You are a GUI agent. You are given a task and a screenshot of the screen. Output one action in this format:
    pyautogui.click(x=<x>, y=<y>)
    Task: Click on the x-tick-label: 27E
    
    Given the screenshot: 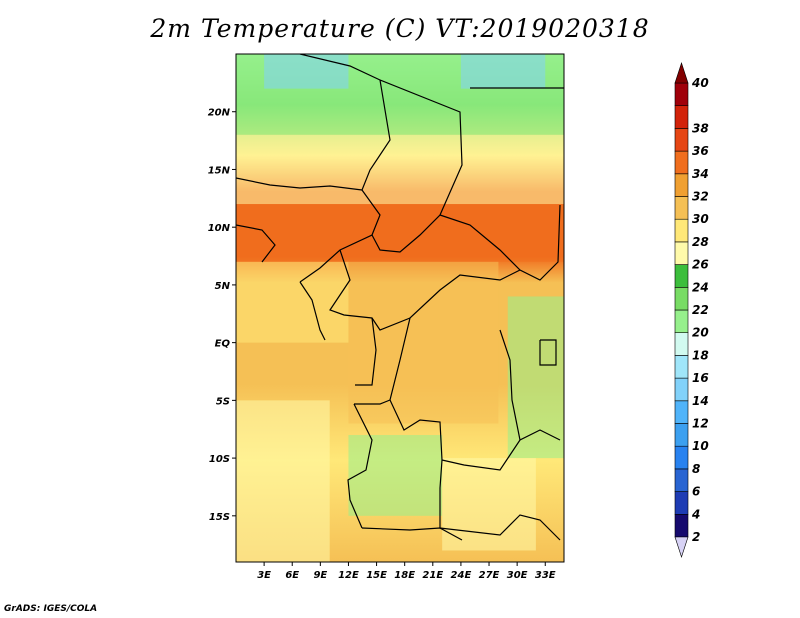 What is the action you would take?
    pyautogui.click(x=489, y=575)
    